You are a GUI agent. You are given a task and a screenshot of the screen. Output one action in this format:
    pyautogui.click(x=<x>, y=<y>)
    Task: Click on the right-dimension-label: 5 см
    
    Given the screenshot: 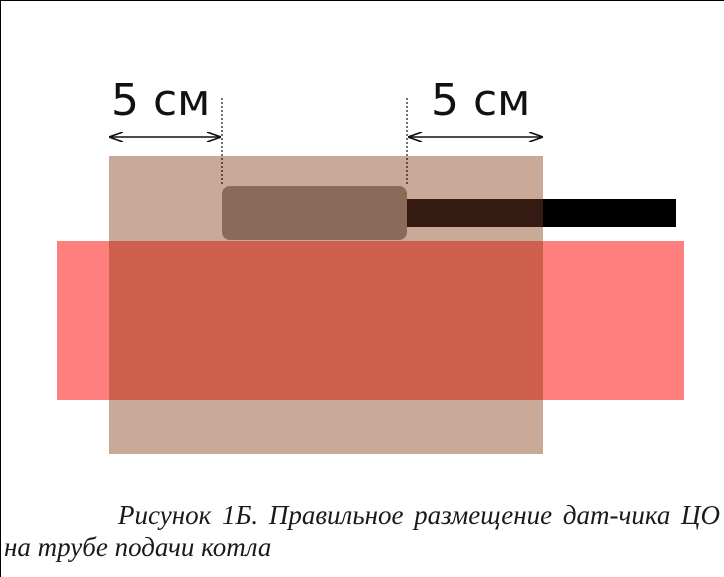 What is the action you would take?
    pyautogui.click(x=480, y=100)
    